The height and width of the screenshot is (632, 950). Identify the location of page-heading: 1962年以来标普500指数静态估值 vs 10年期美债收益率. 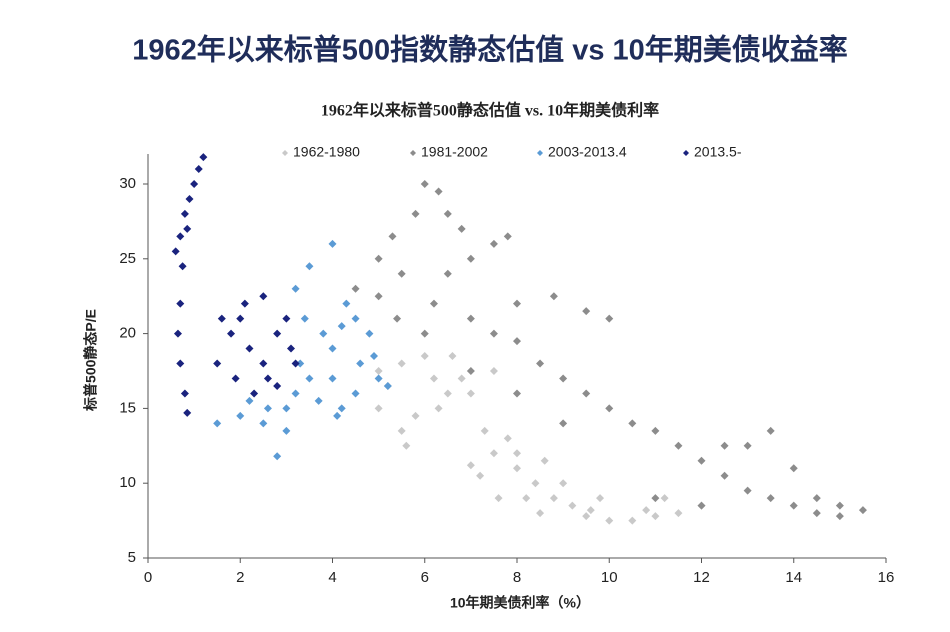
(490, 50).